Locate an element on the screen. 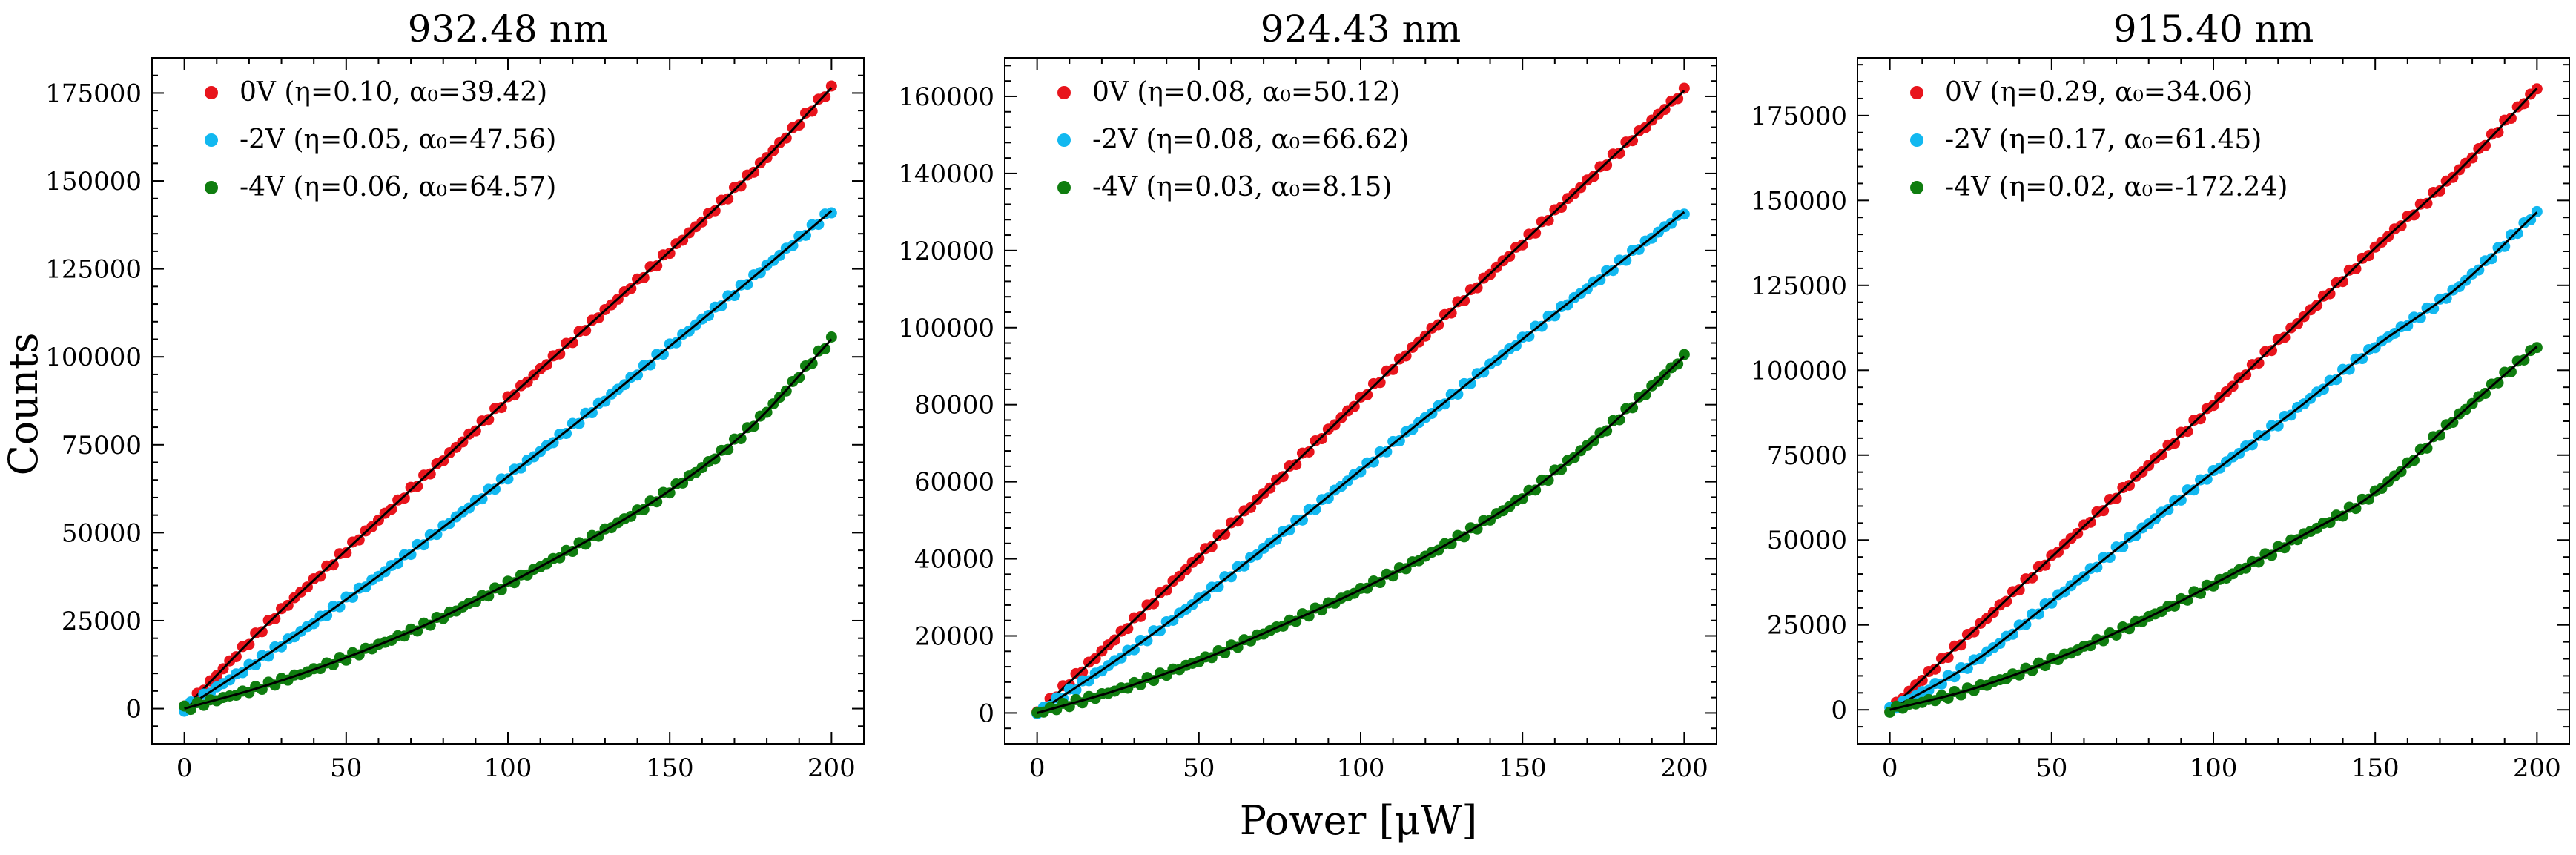 The image size is (2576, 855). legend-label: 0V (η=0.08, α₀=50.12) is located at coordinates (1246, 93).